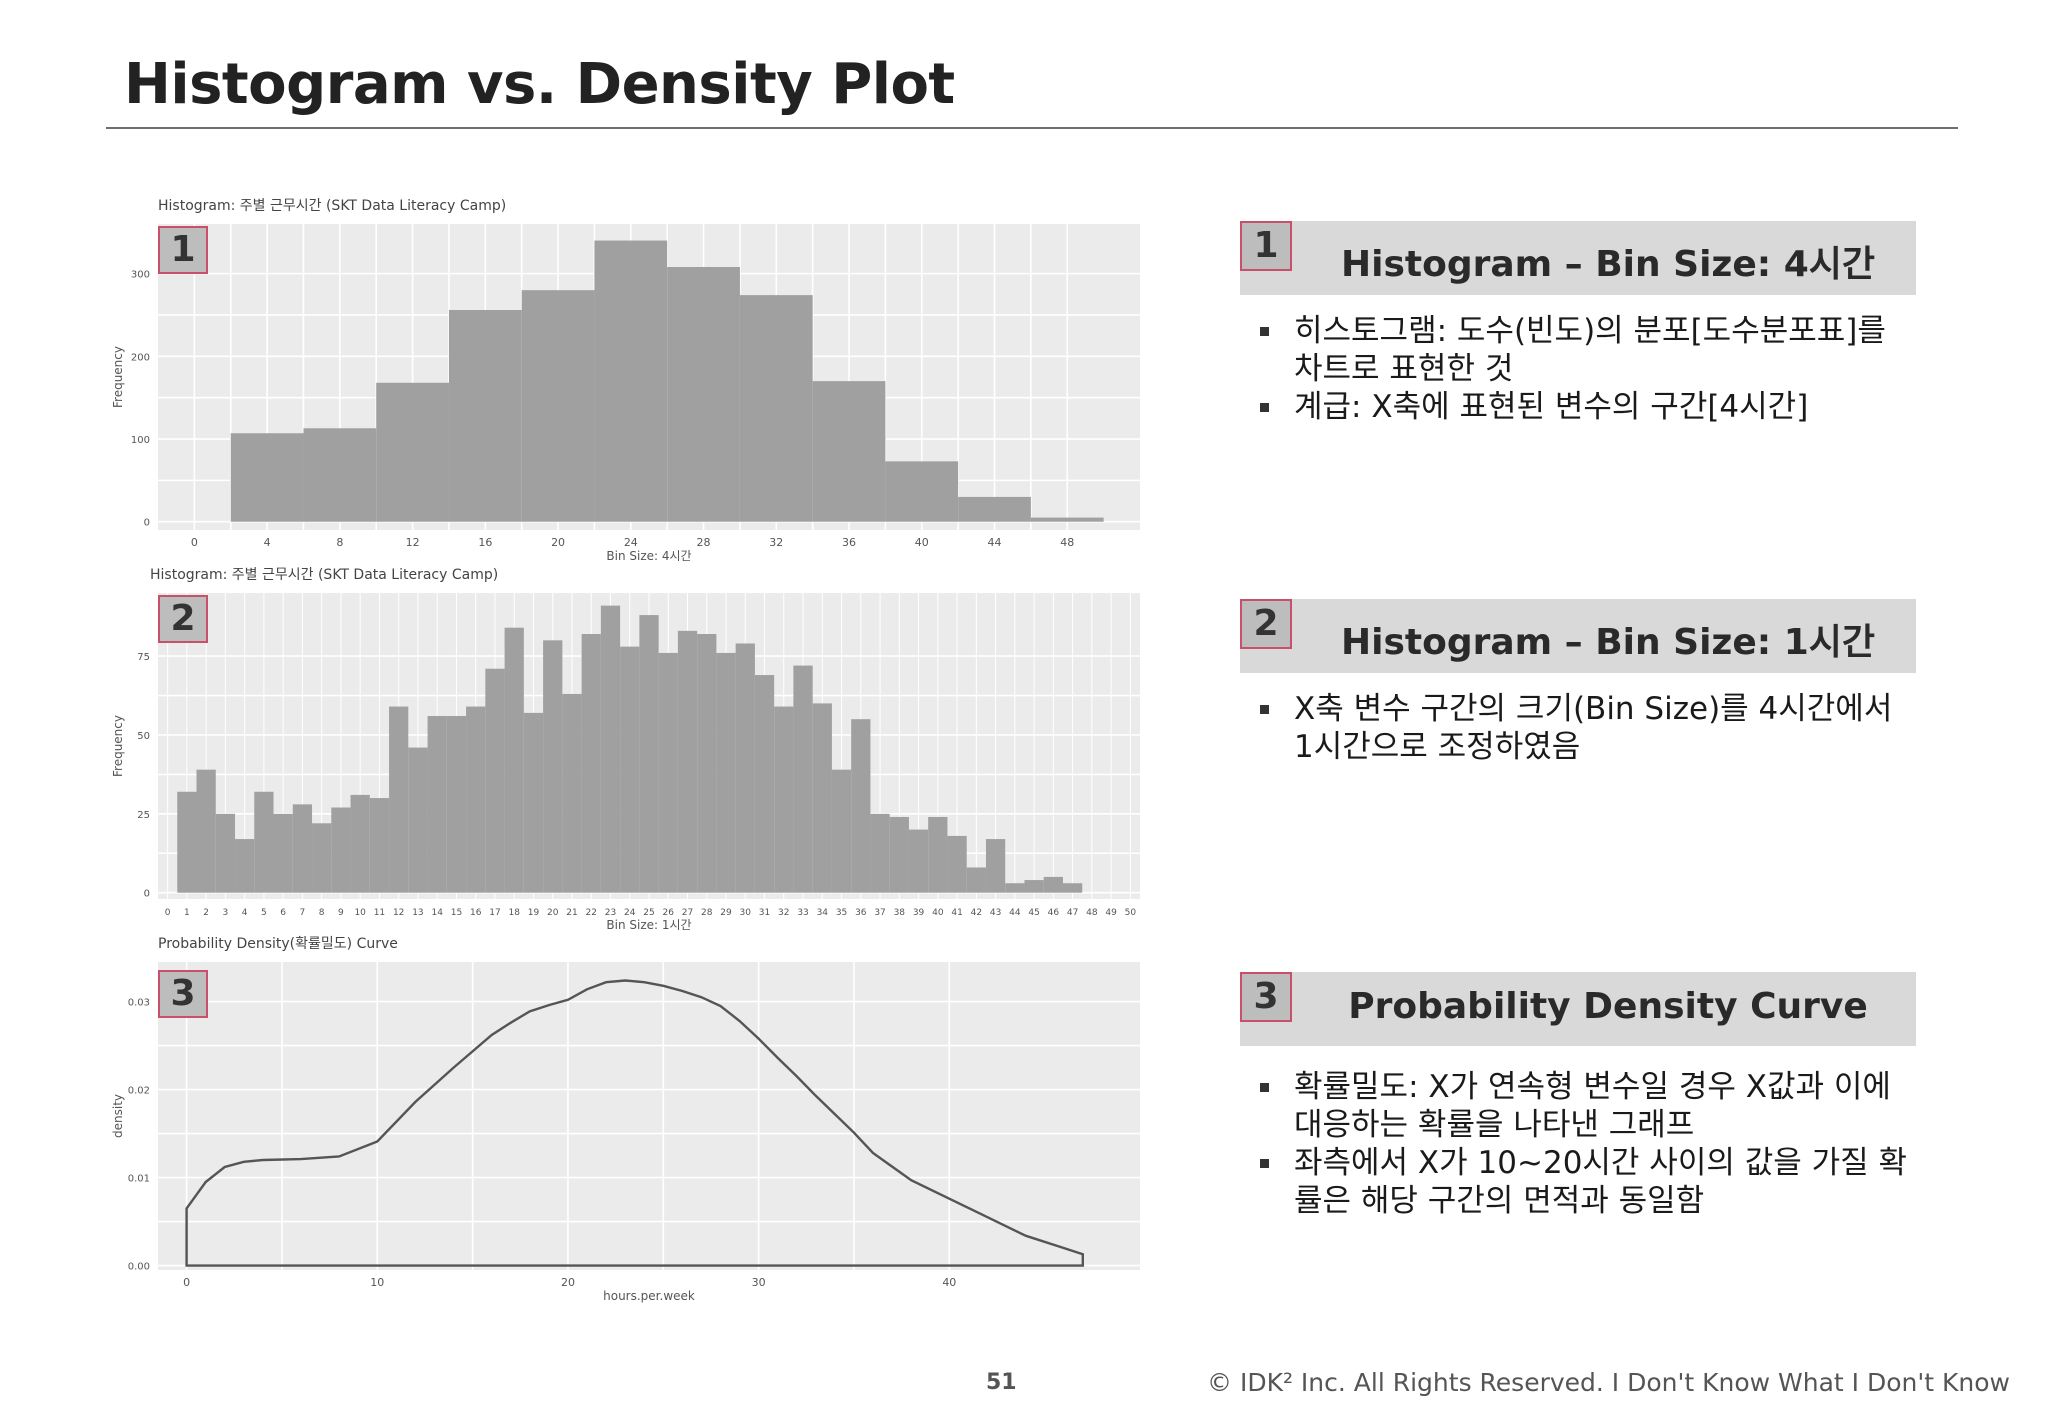 This screenshot has height=1418, width=2048. What do you see at coordinates (183, 250) in the screenshot?
I see `chart-badge: 1` at bounding box center [183, 250].